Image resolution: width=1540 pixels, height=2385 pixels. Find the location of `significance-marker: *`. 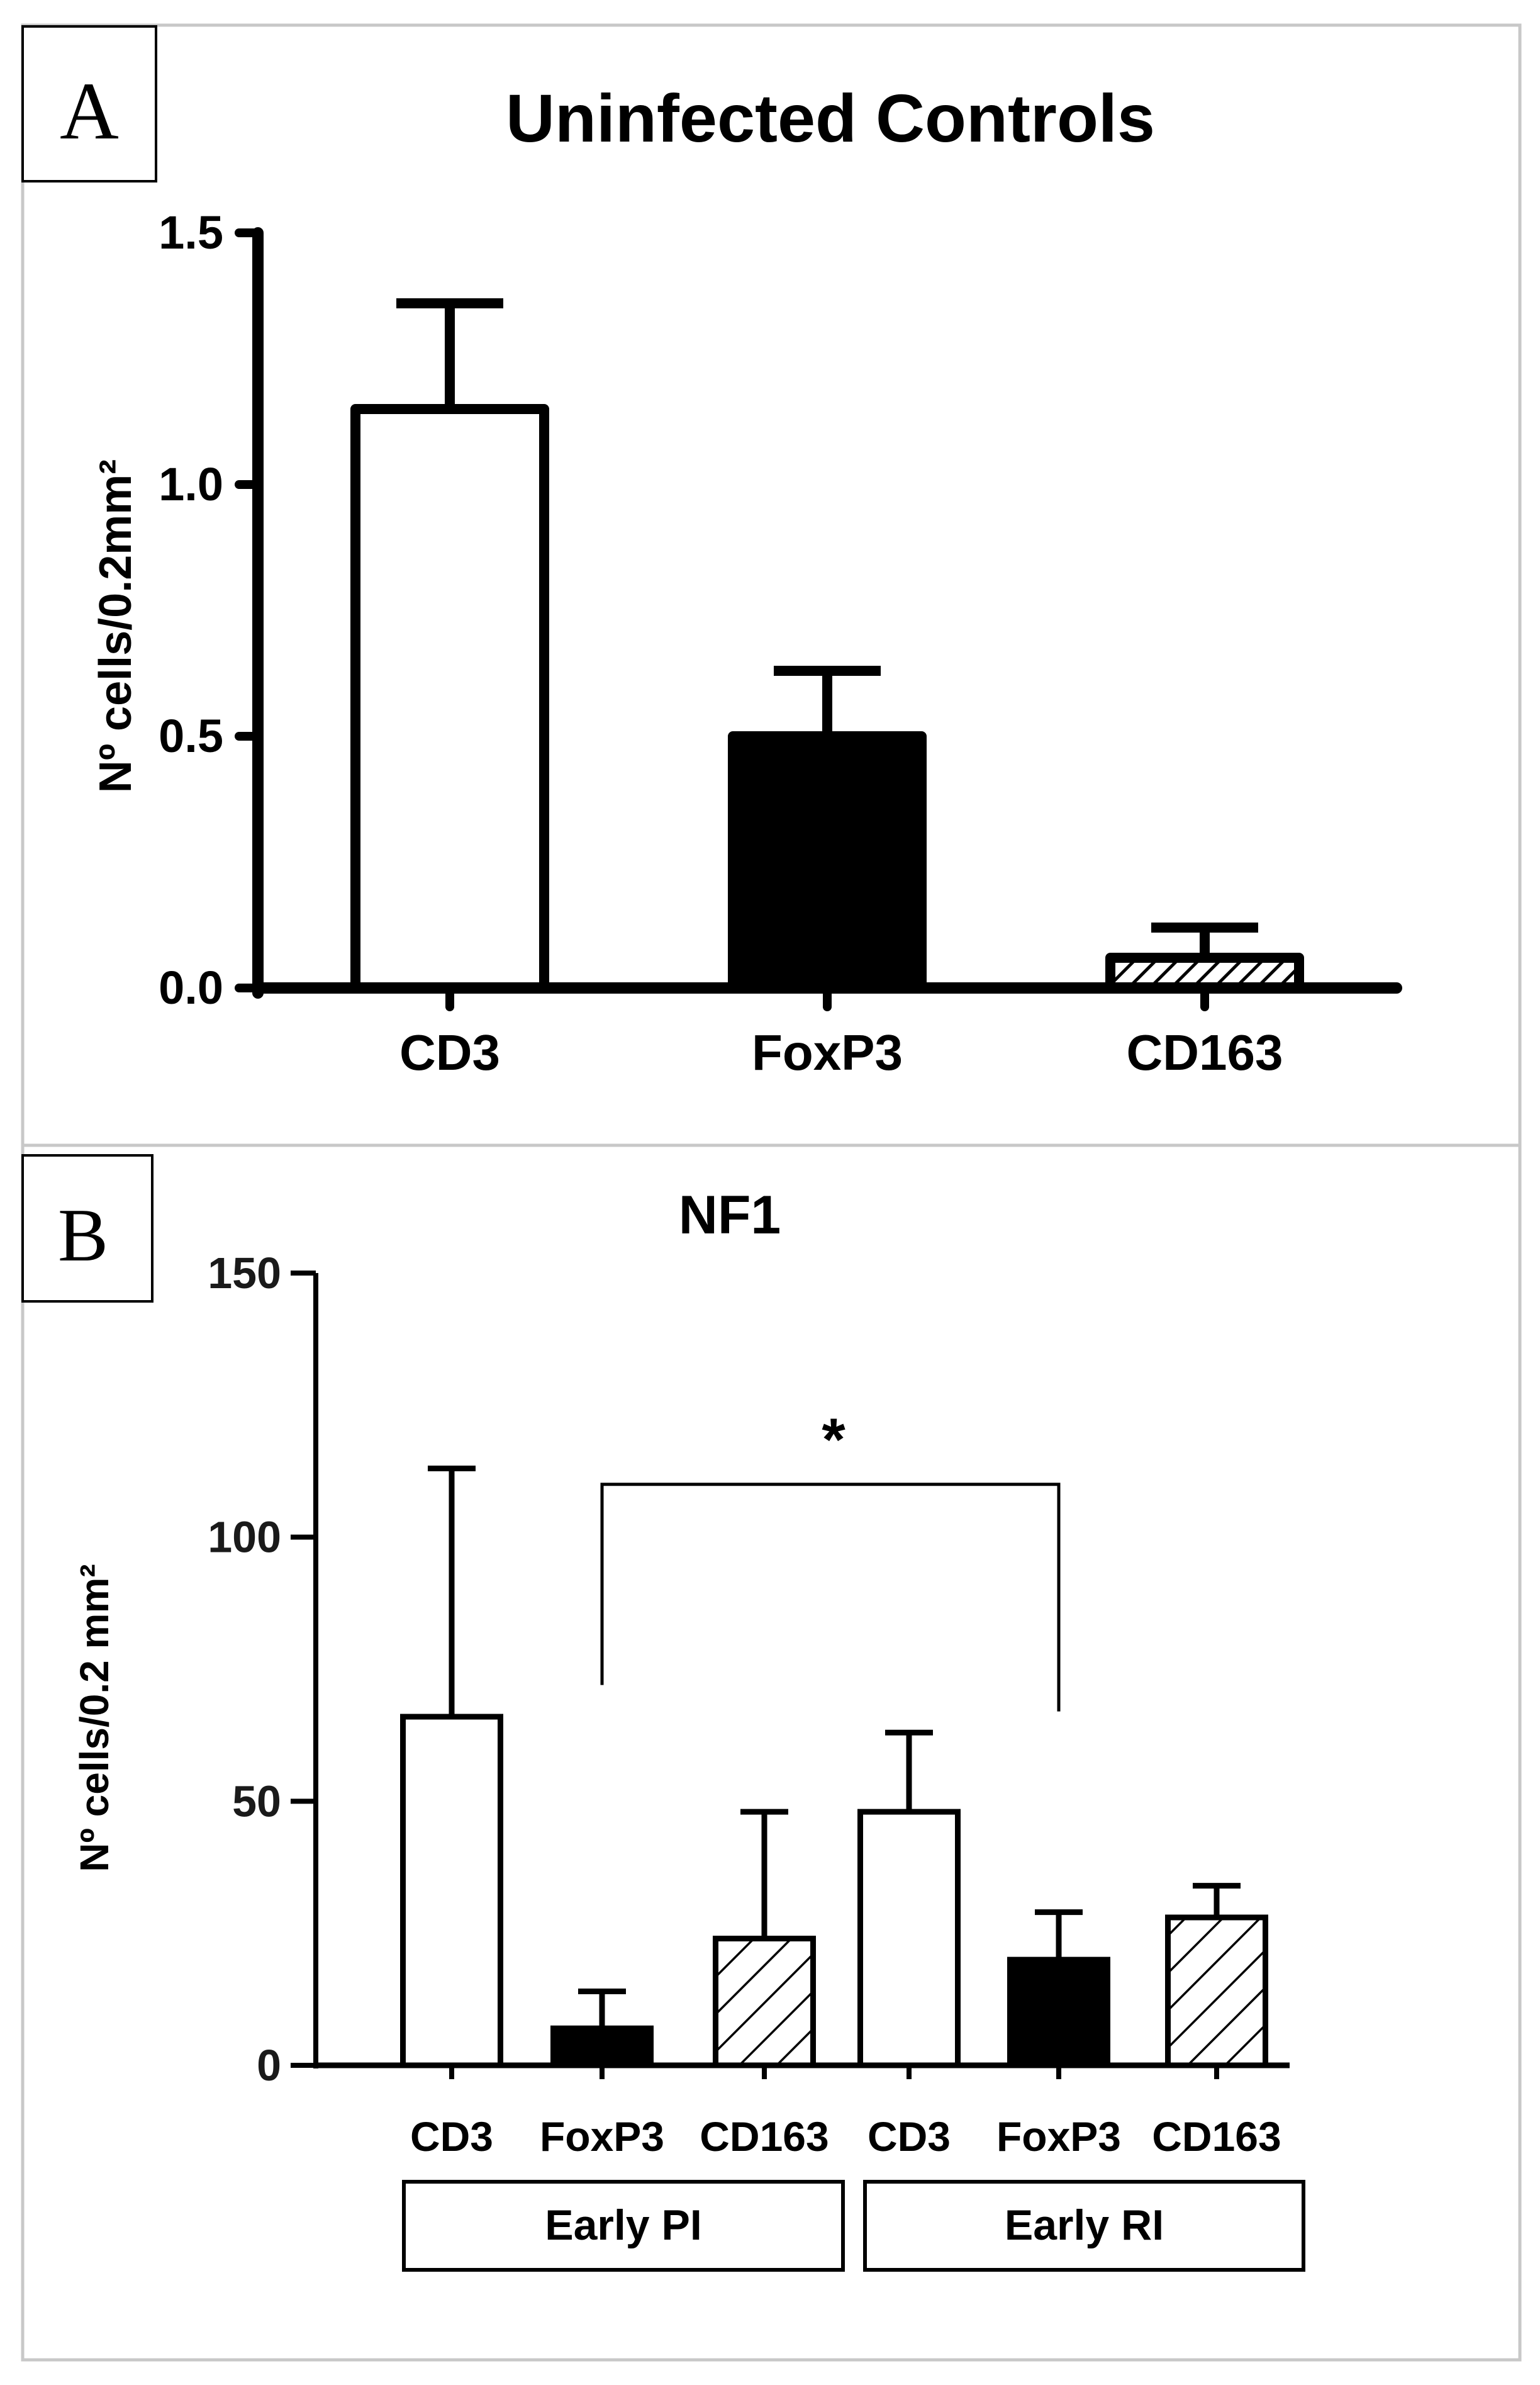

significance-marker: * is located at coordinates (833, 1440).